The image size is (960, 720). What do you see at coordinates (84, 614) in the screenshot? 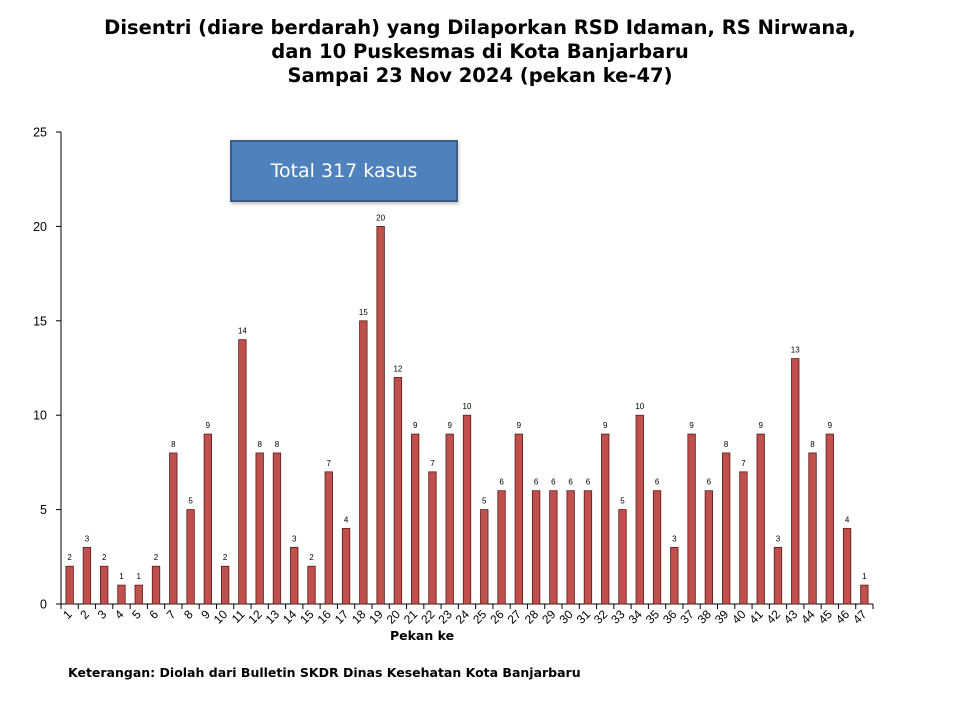
I see `x-tick-label: 2` at bounding box center [84, 614].